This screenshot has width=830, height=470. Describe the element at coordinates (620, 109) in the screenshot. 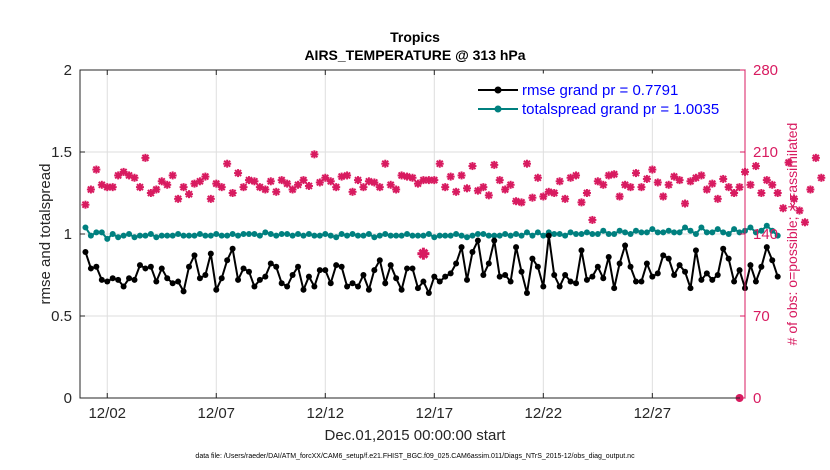

I see `legend-spread-label: totalspread grand pr = 1.0035` at that location.